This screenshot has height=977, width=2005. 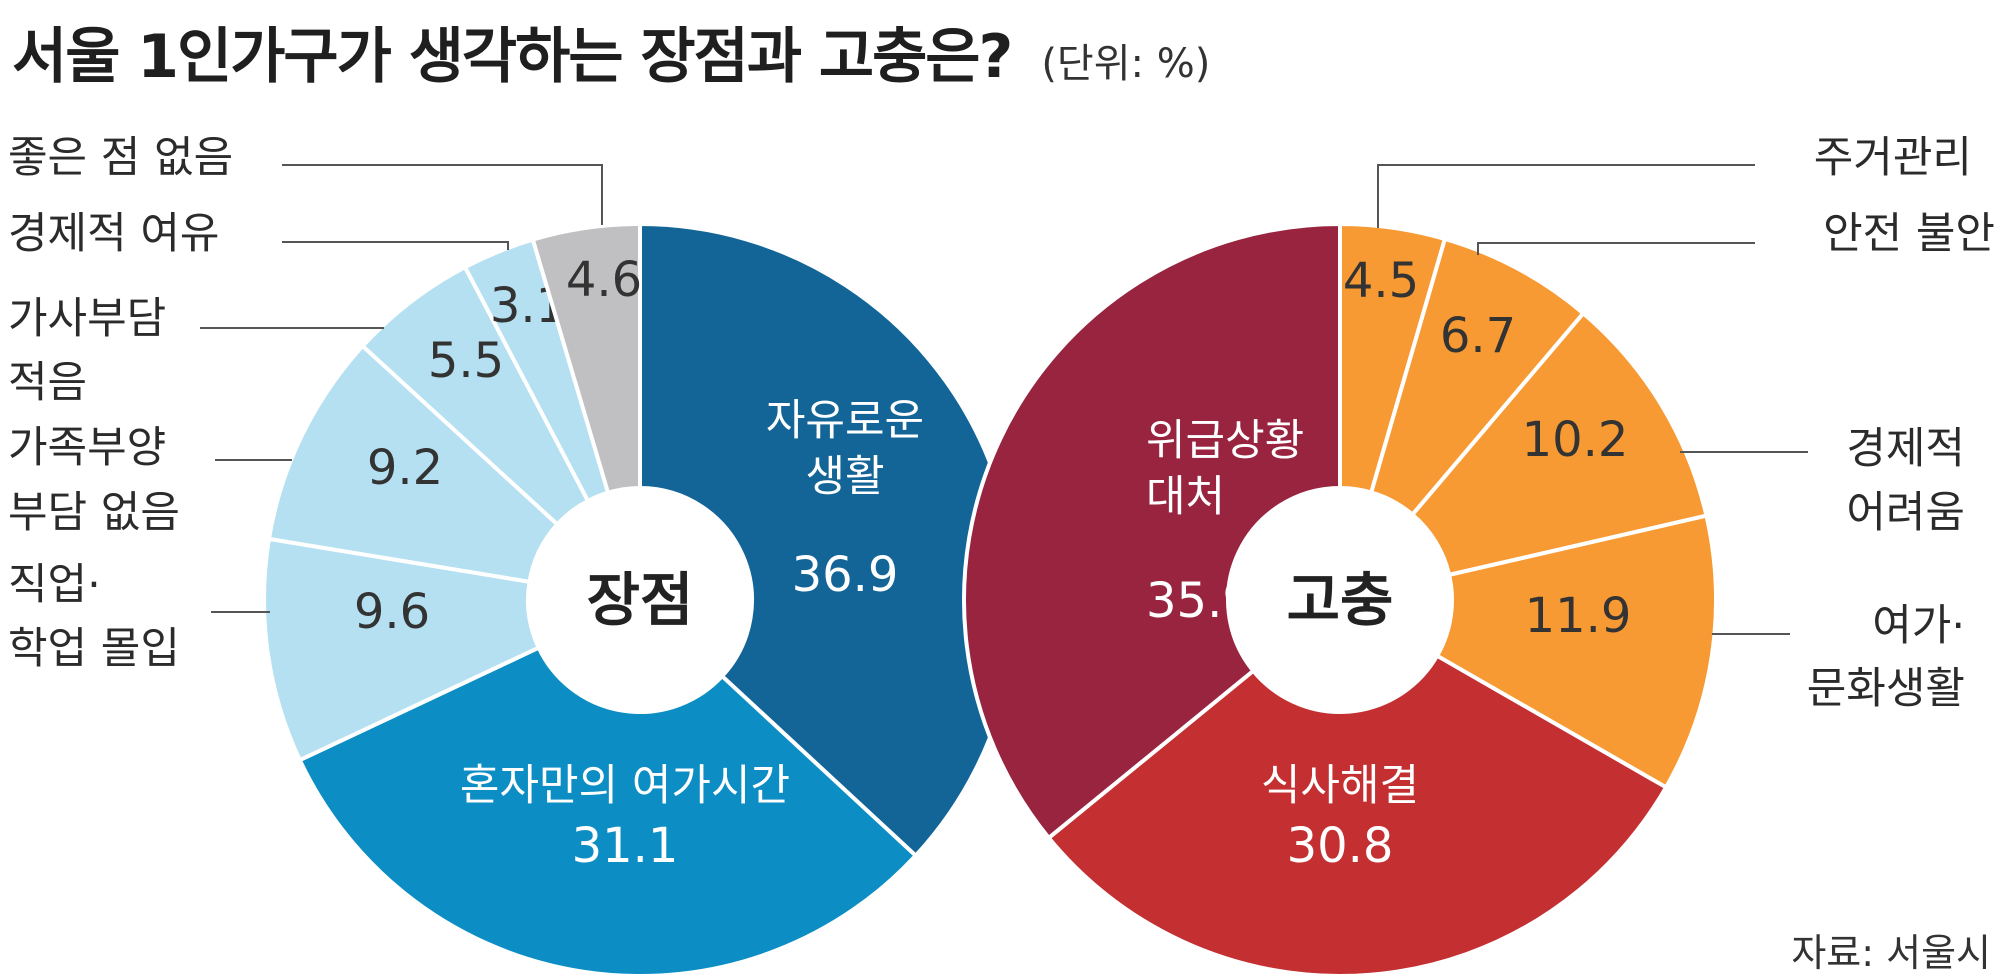 I want to click on pie0-center-hole, so click(x=640, y=600).